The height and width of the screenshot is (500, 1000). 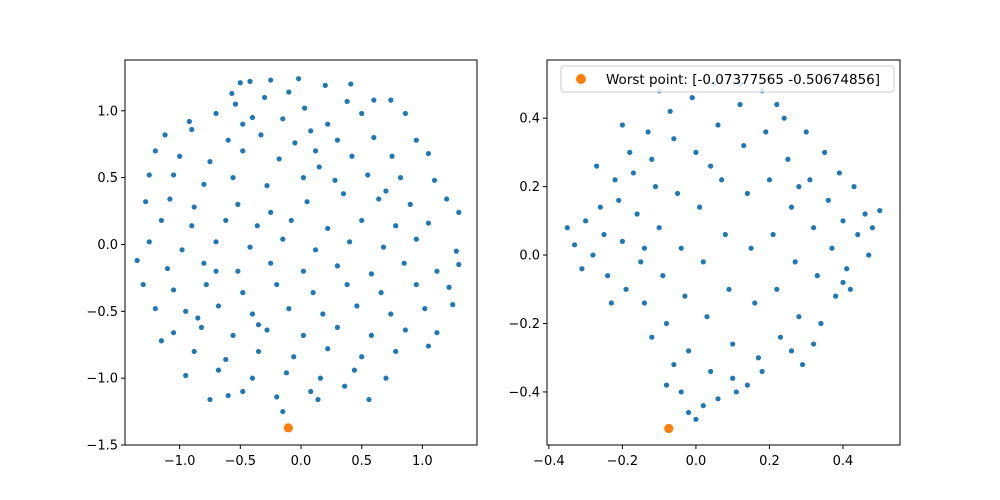 I want to click on right-chart-y-tick-label: −0.2, so click(x=524, y=324).